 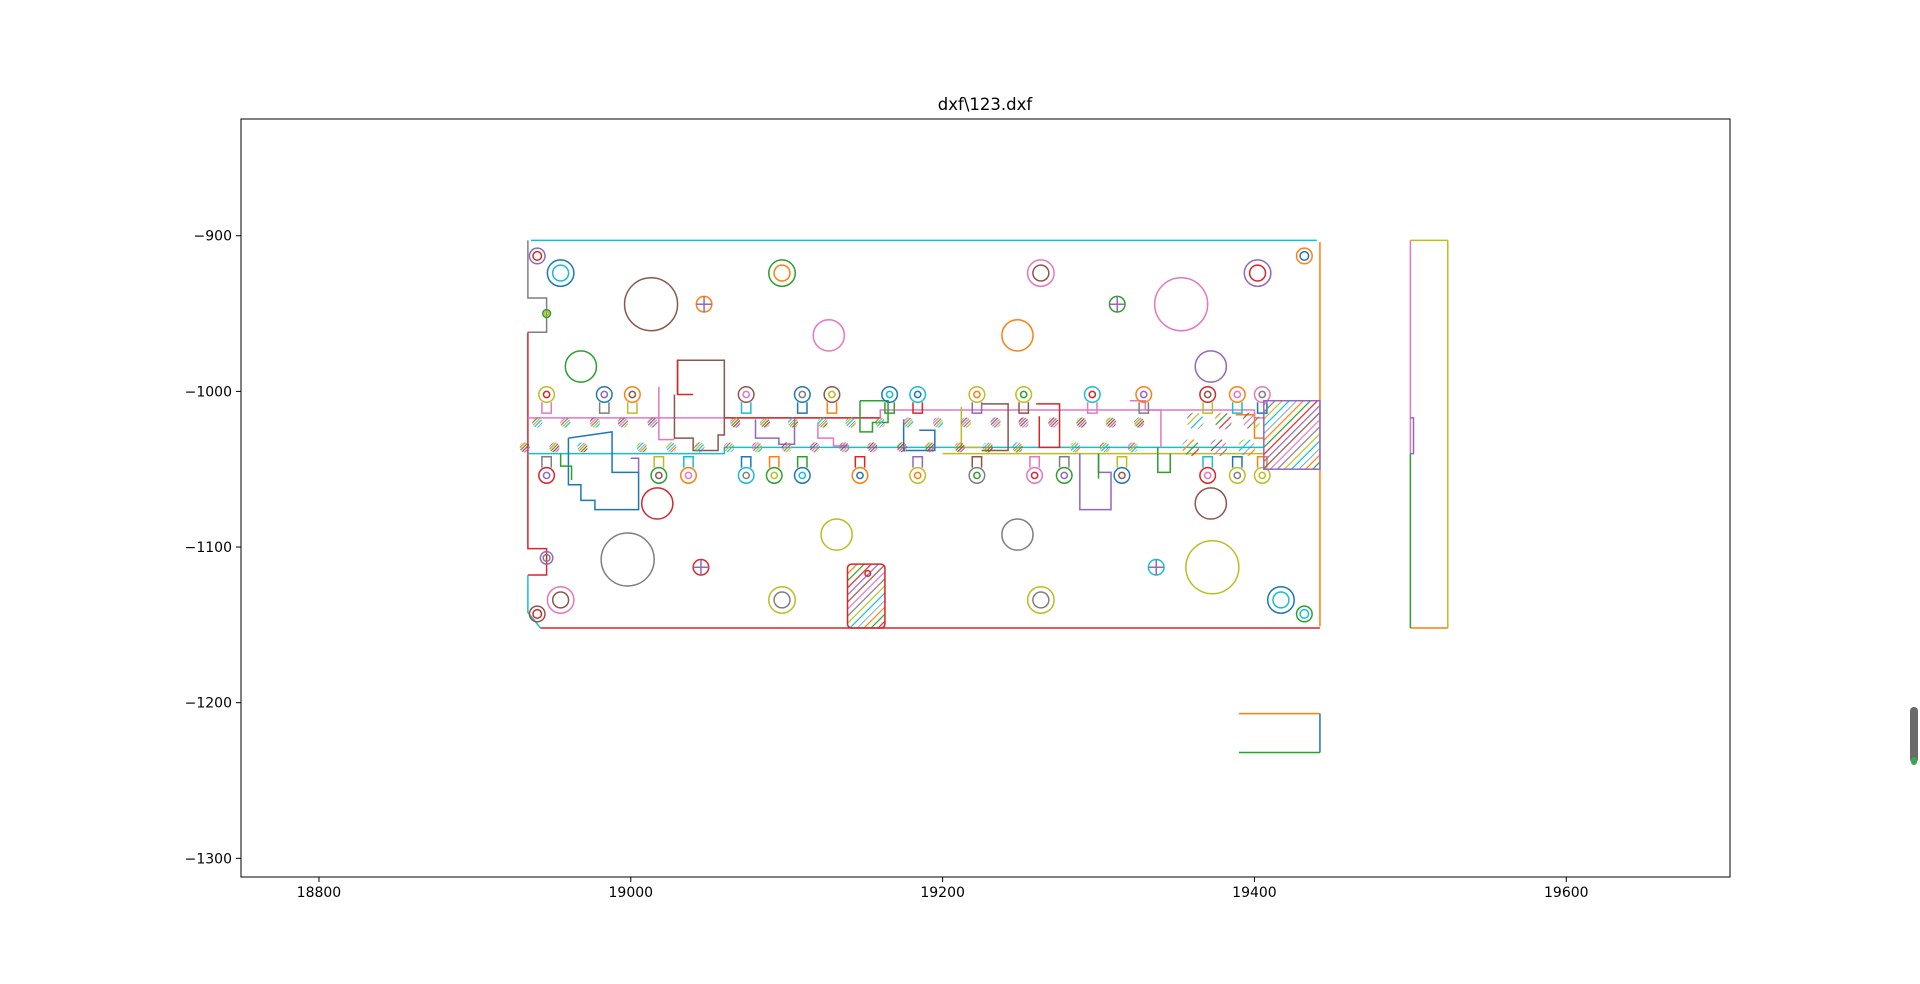 What do you see at coordinates (213, 548) in the screenshot?
I see `y-axis: −900 −1000 −1100 −1200 −1300` at bounding box center [213, 548].